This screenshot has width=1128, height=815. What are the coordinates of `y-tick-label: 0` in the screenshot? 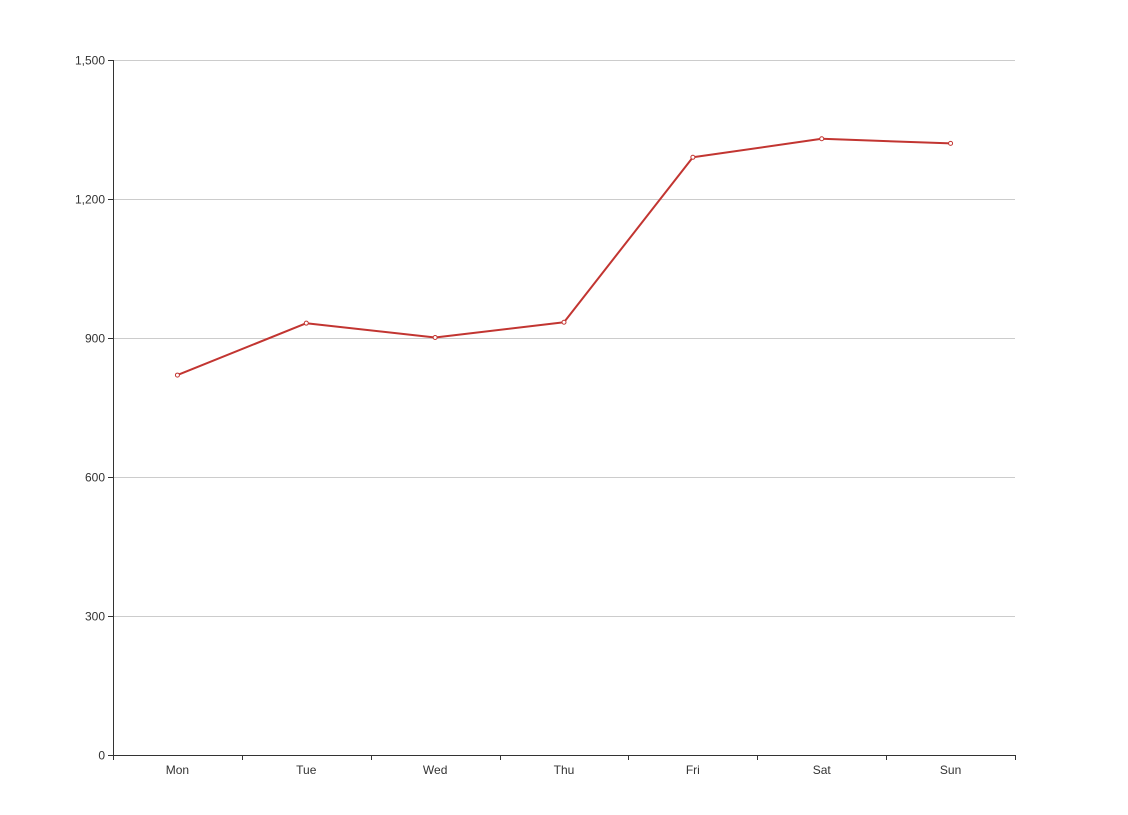 It's located at (101, 756).